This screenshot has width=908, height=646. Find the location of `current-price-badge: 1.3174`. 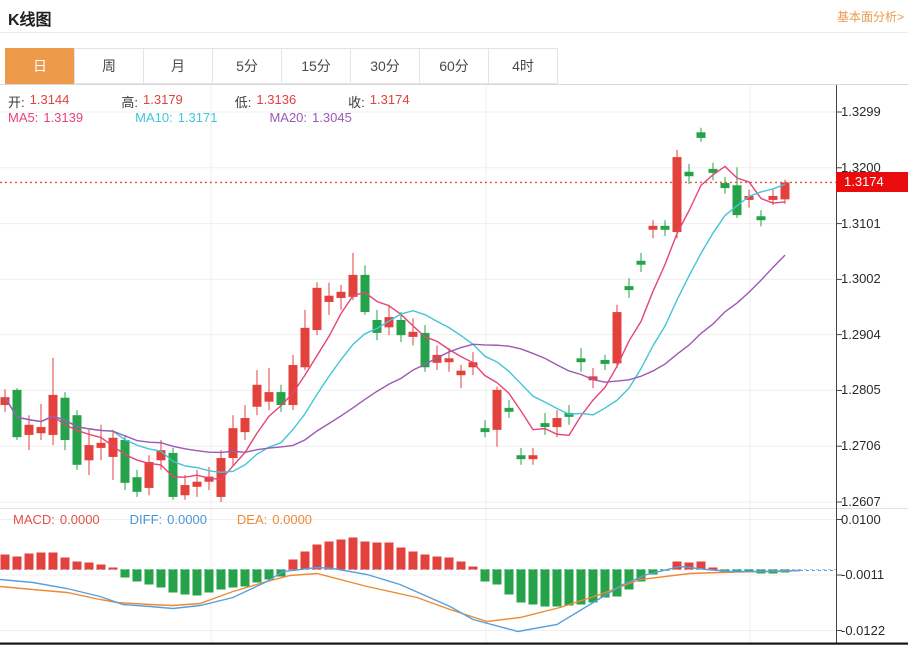

current-price-badge: 1.3174 is located at coordinates (872, 182).